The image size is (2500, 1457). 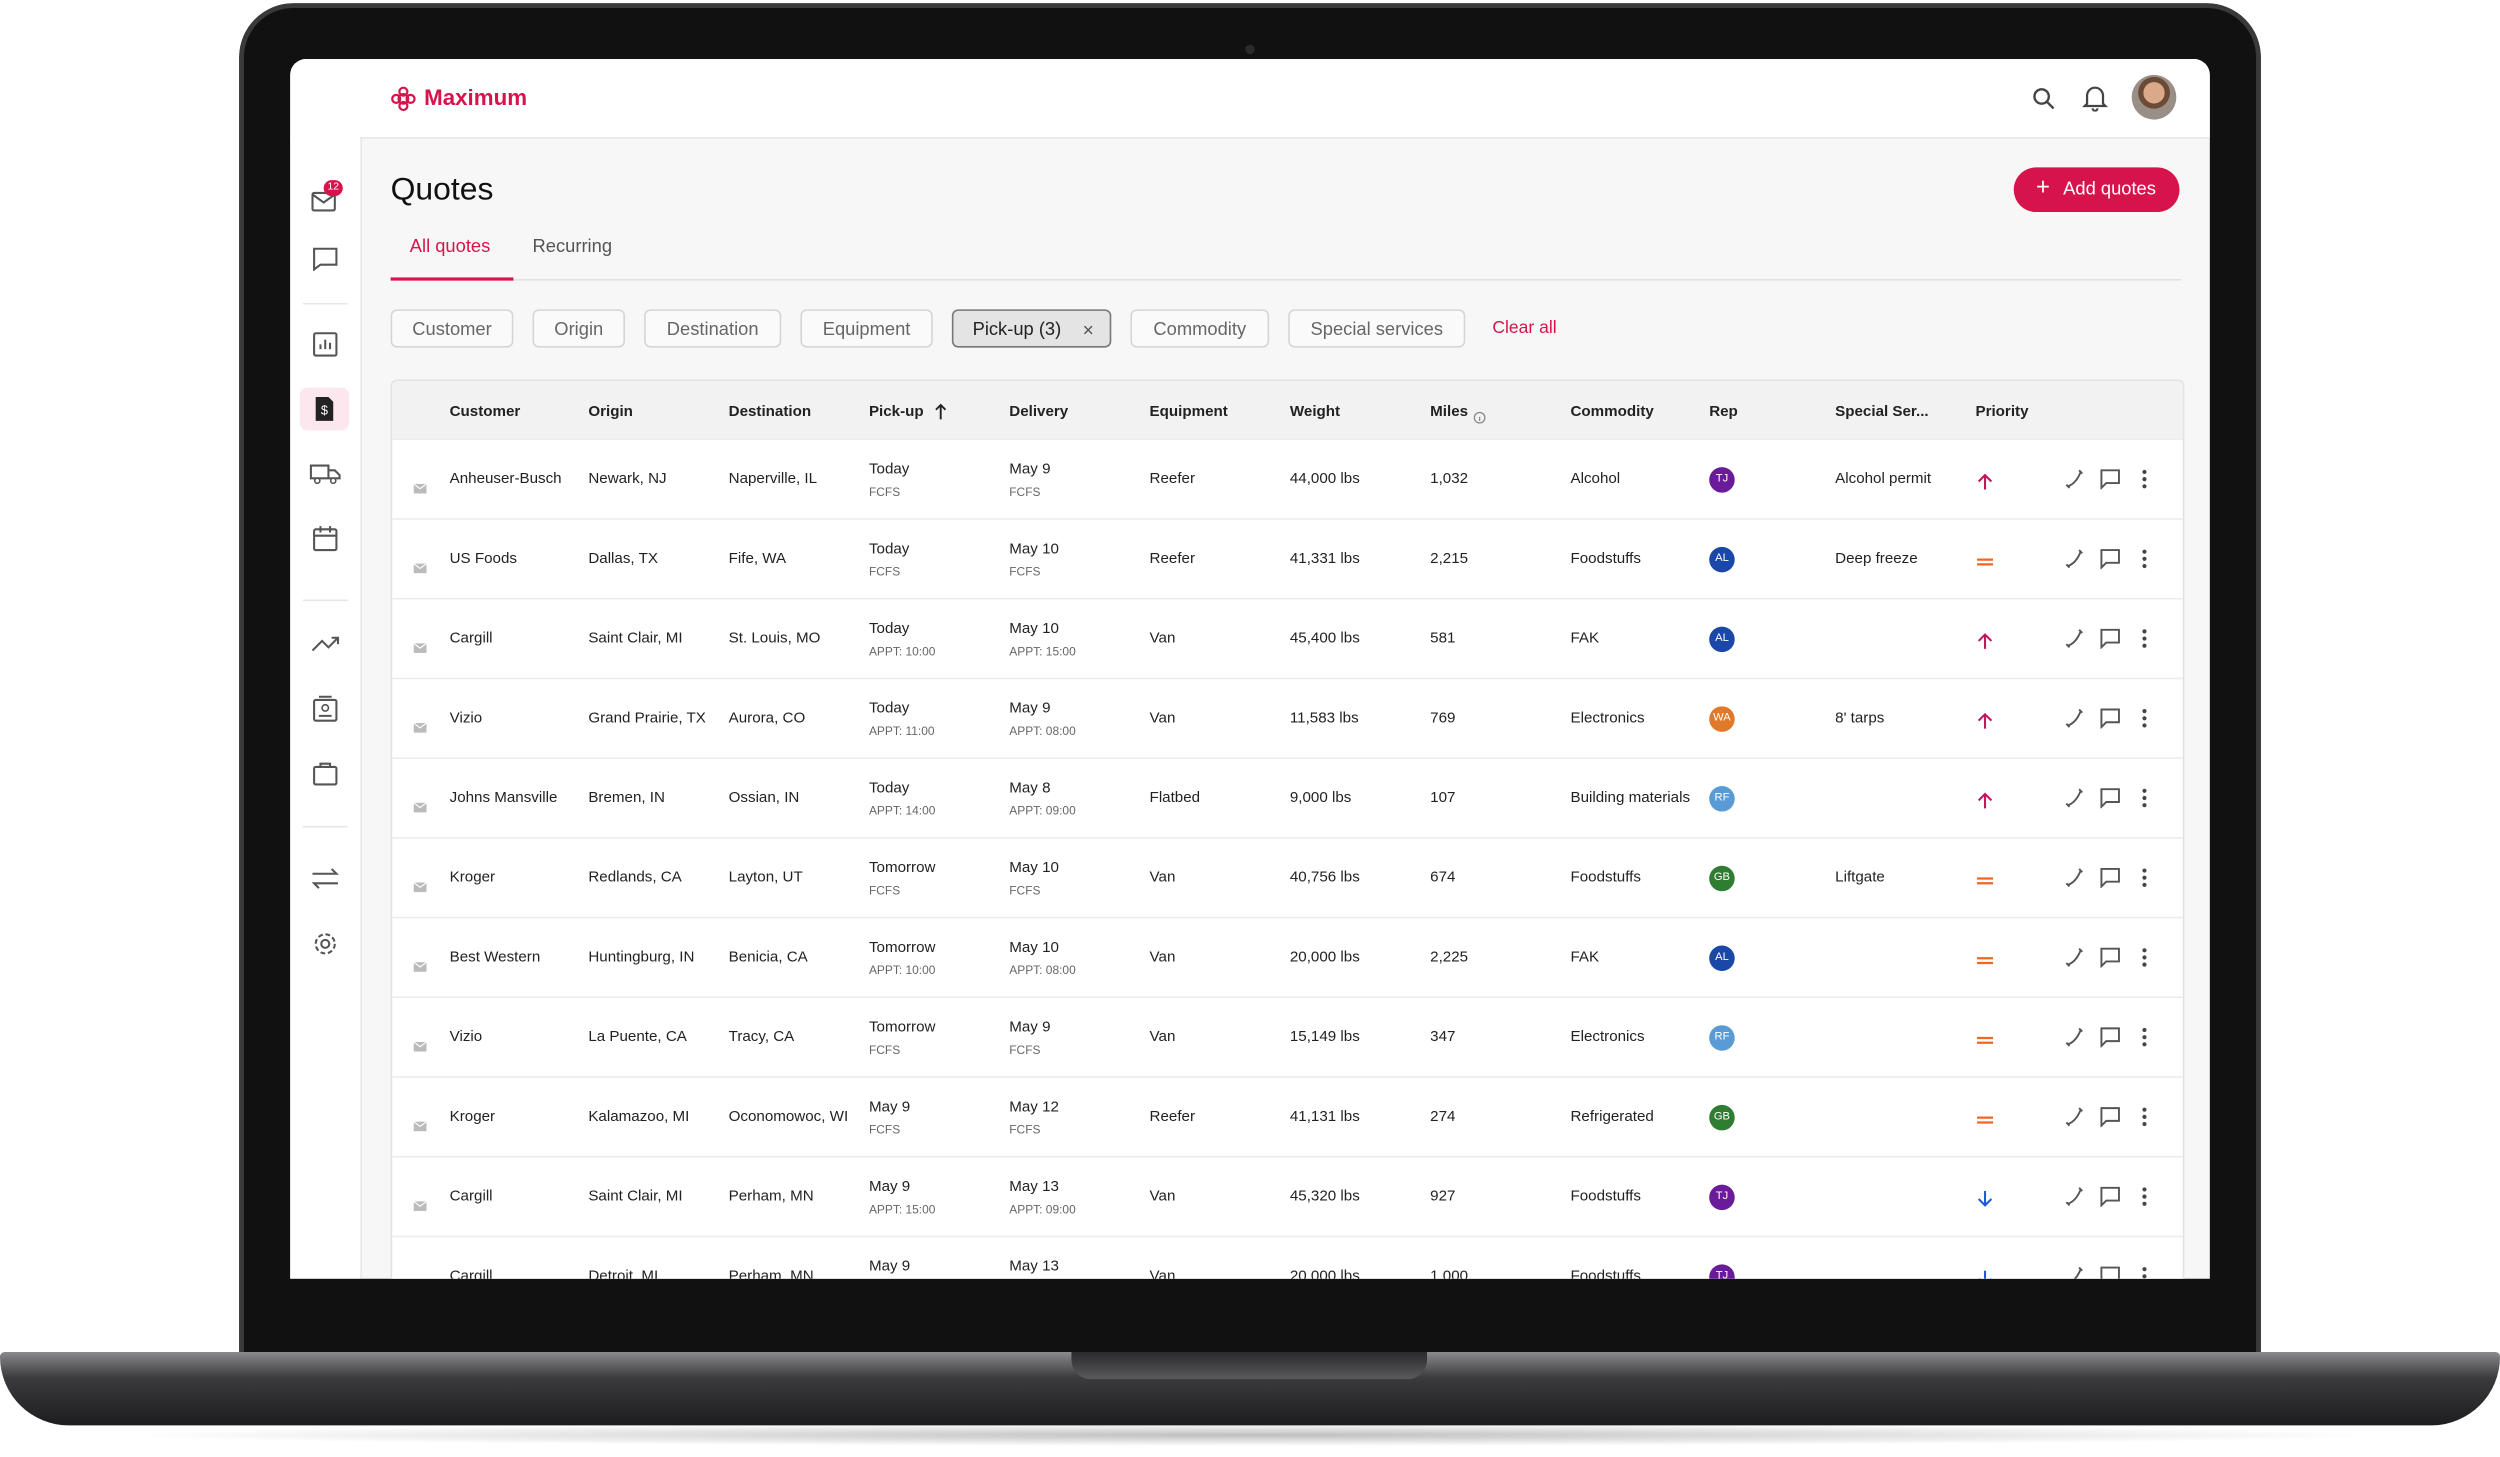 What do you see at coordinates (1722, 719) in the screenshot?
I see `rep-avatar: WA` at bounding box center [1722, 719].